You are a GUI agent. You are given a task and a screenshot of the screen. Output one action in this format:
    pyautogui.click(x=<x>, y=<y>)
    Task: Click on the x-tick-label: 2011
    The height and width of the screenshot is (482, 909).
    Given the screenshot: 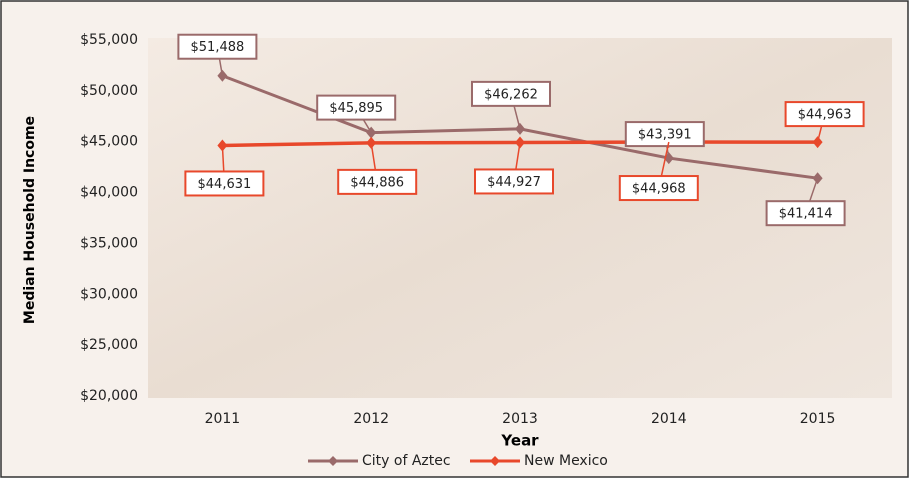 What is the action you would take?
    pyautogui.click(x=223, y=419)
    